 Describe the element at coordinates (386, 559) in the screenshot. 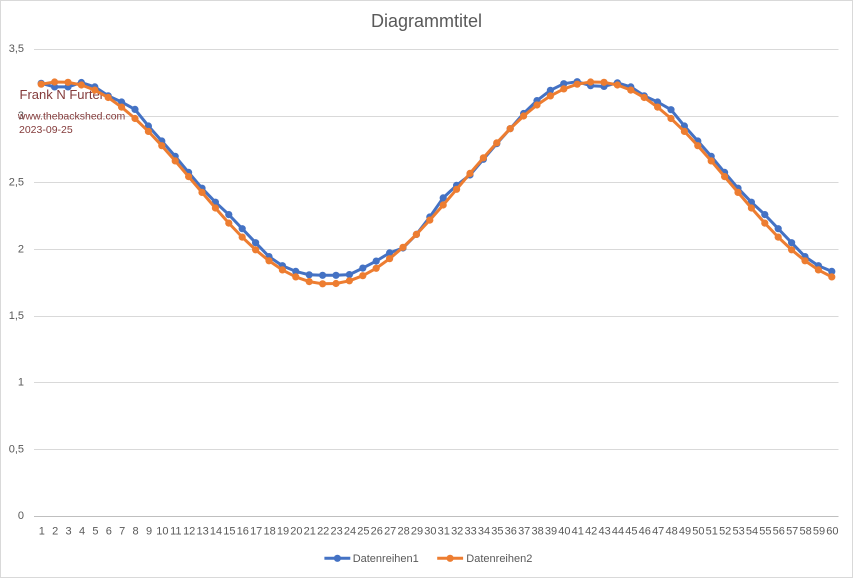

I see `svg-text: Datenreihen1` at that location.